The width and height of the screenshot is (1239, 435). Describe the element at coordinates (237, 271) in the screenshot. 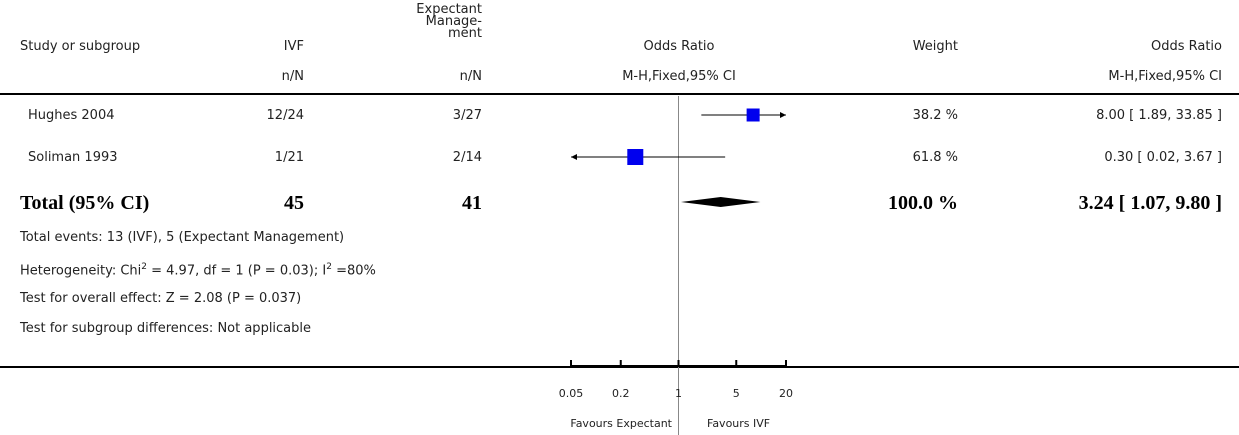

I see `heterogeneity-text-mid: = 4.97, df = 1 (P = 0.03); I` at that location.